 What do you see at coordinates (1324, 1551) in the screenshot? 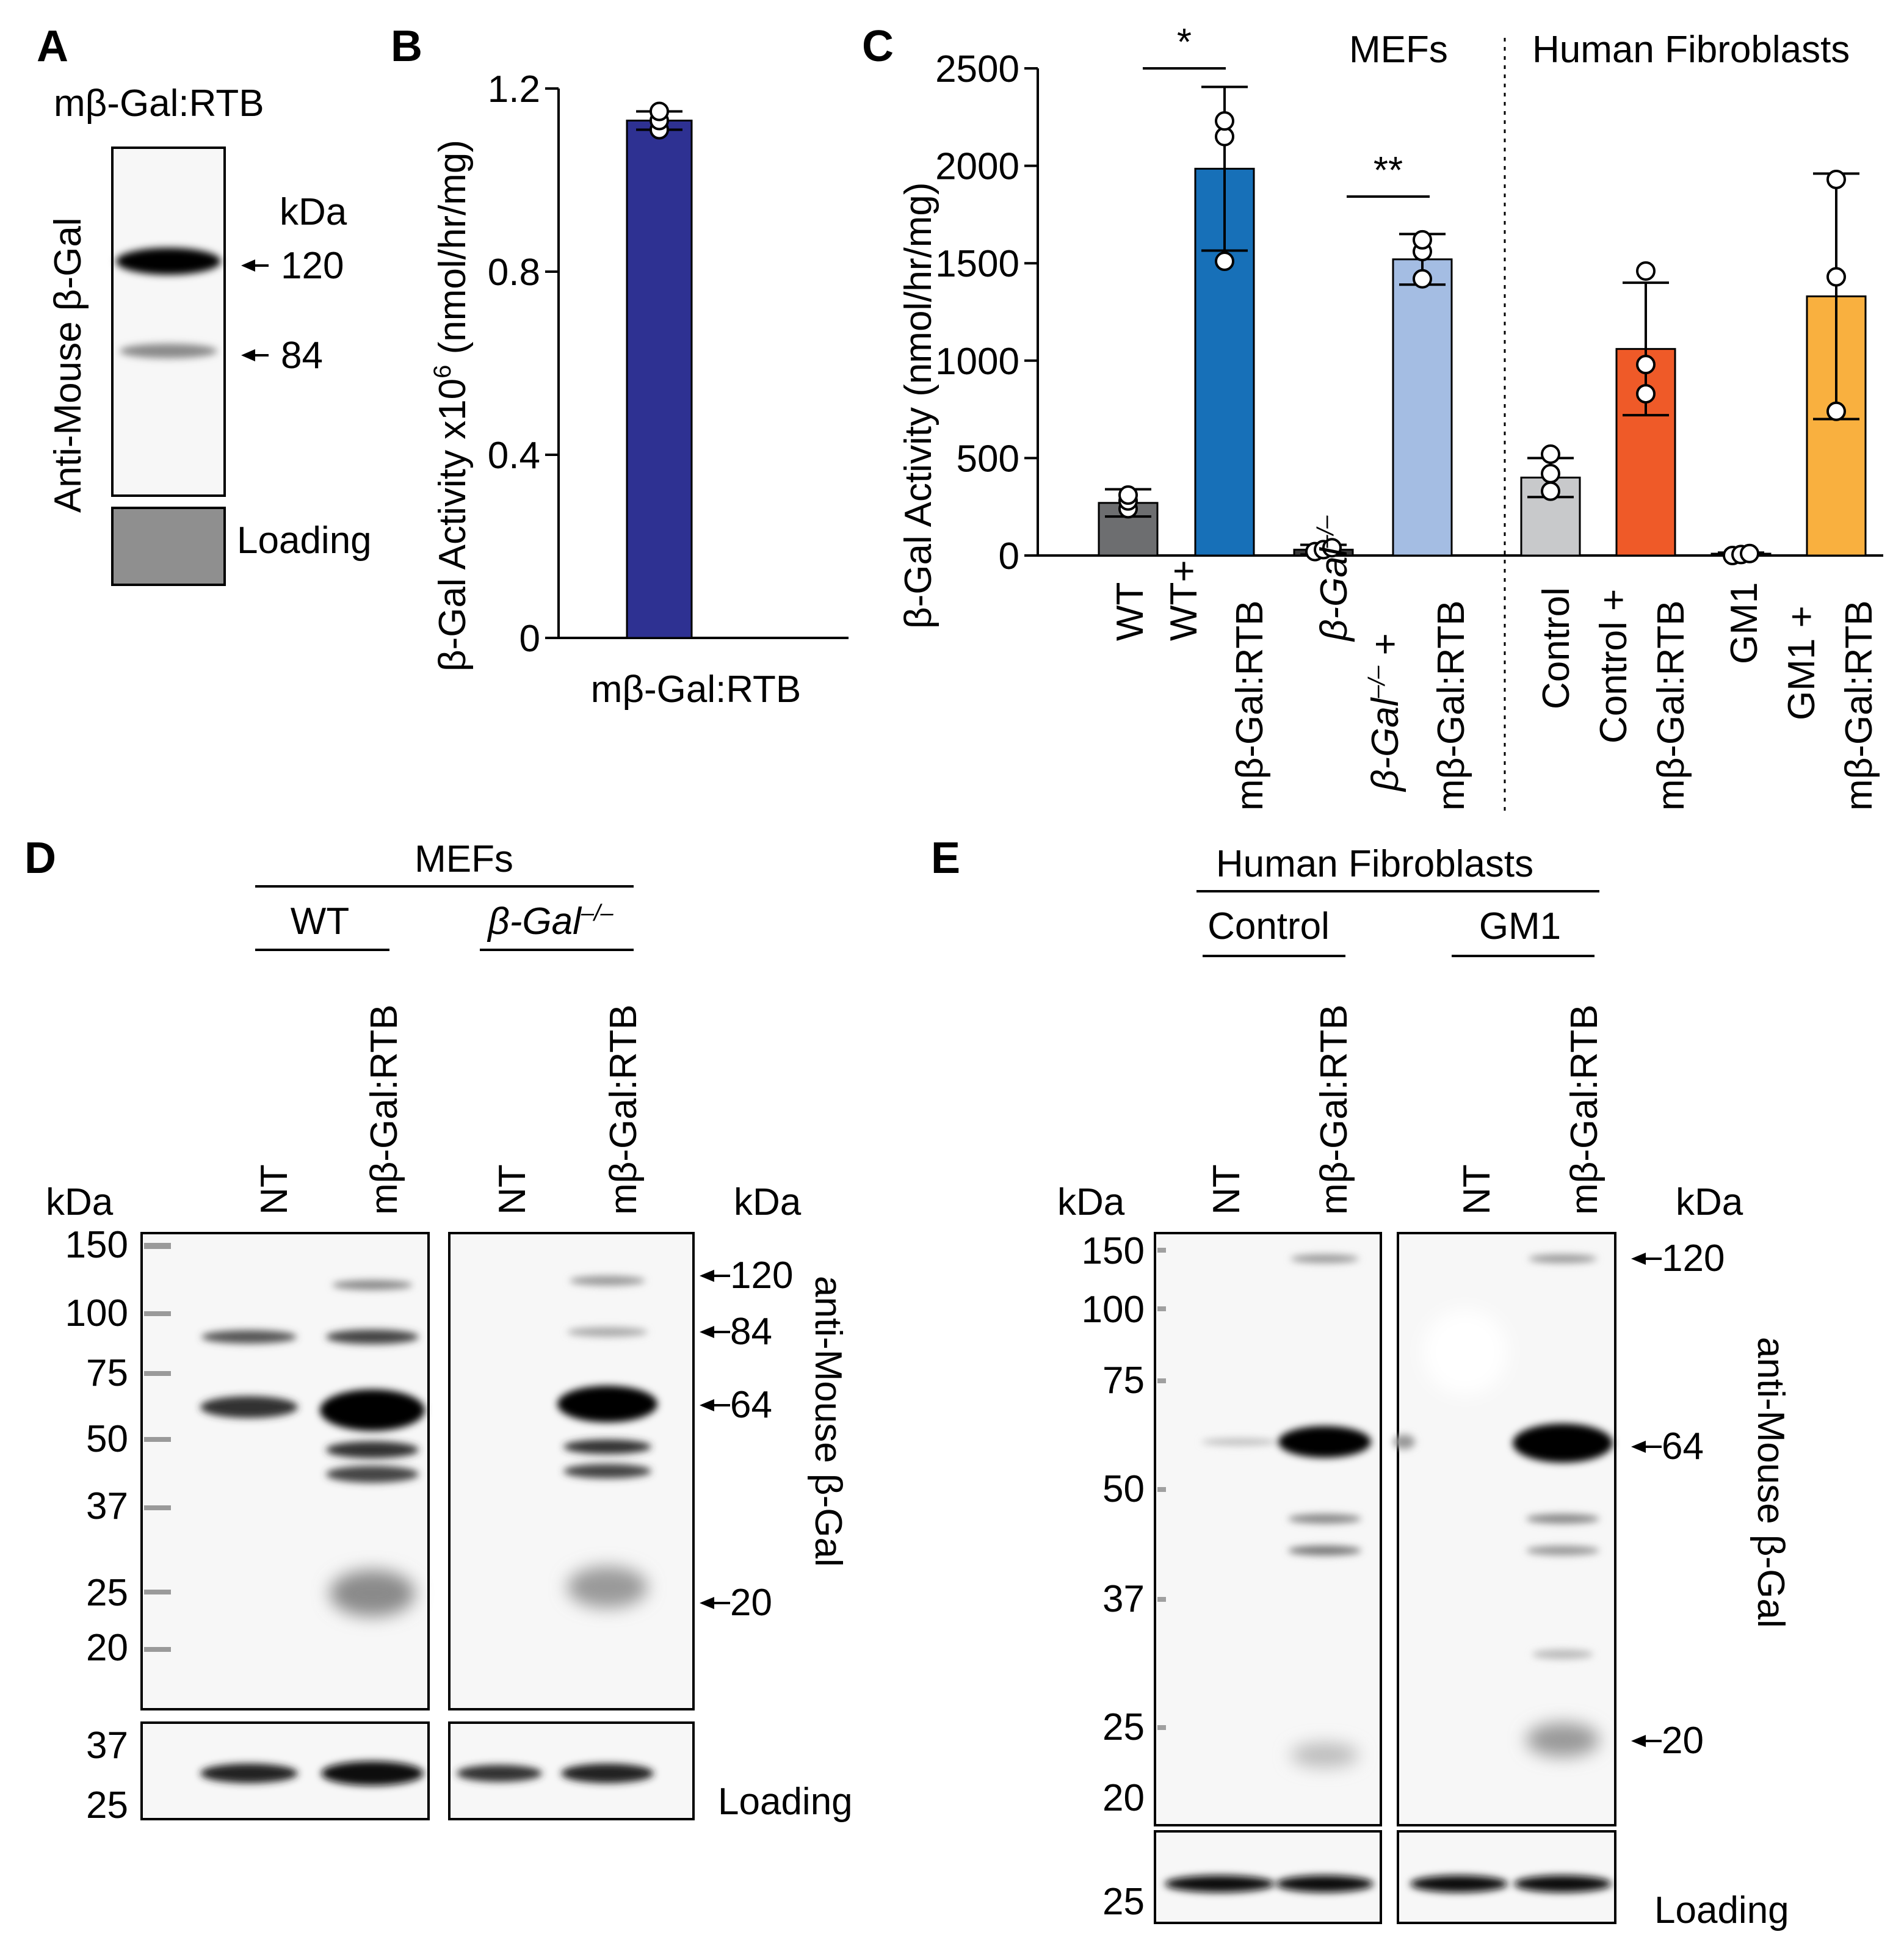
I see `panel-e-band-ctrl-50b` at bounding box center [1324, 1551].